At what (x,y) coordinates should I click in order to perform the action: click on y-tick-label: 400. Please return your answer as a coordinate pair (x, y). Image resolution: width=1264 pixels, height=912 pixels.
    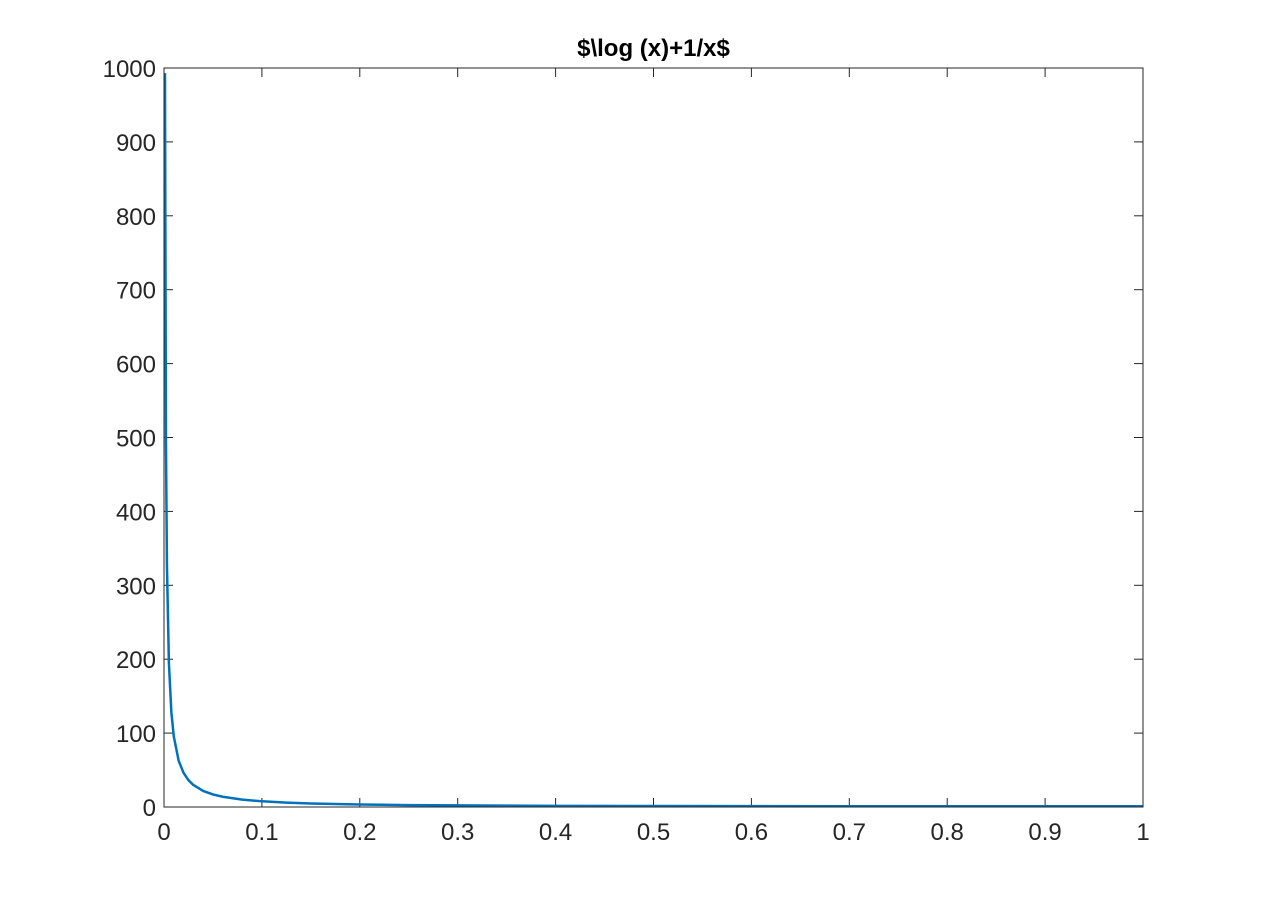
    Looking at the image, I should click on (136, 512).